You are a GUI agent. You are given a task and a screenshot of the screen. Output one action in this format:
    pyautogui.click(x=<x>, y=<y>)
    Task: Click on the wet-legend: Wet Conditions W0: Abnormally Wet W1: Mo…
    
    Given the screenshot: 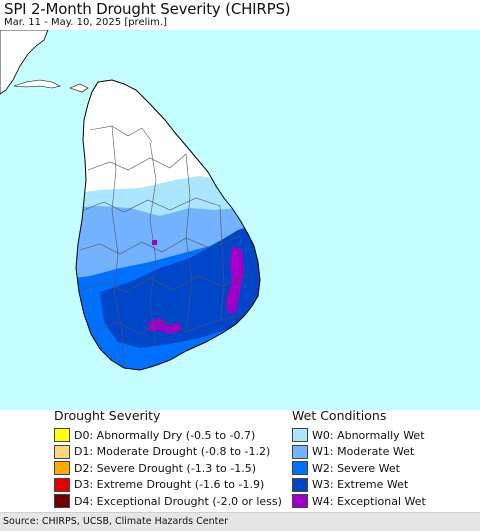 What is the action you would take?
    pyautogui.click(x=359, y=459)
    